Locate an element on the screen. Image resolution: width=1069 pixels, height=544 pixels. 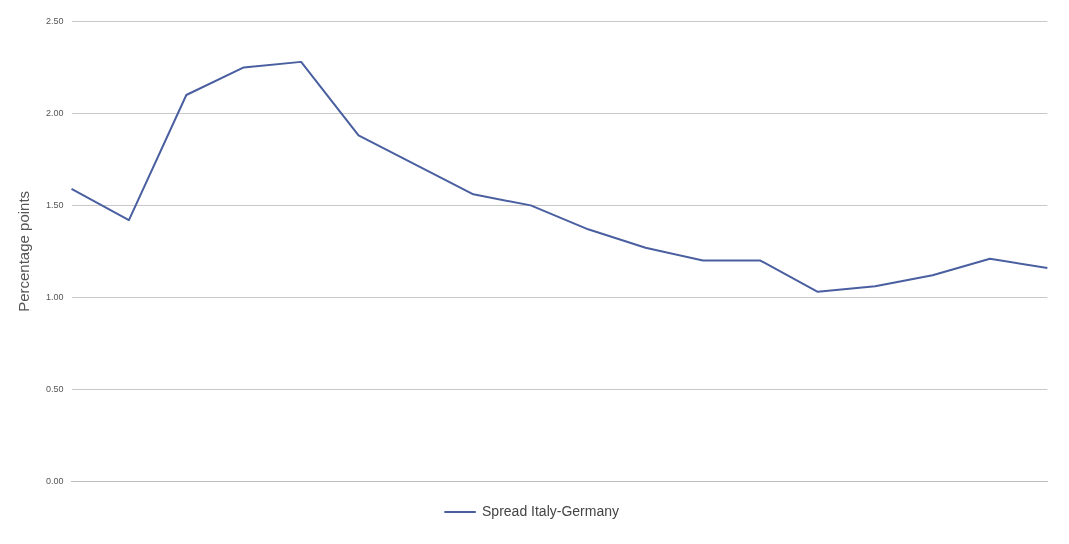
y-tick-label: 2.00 is located at coordinates (54, 112).